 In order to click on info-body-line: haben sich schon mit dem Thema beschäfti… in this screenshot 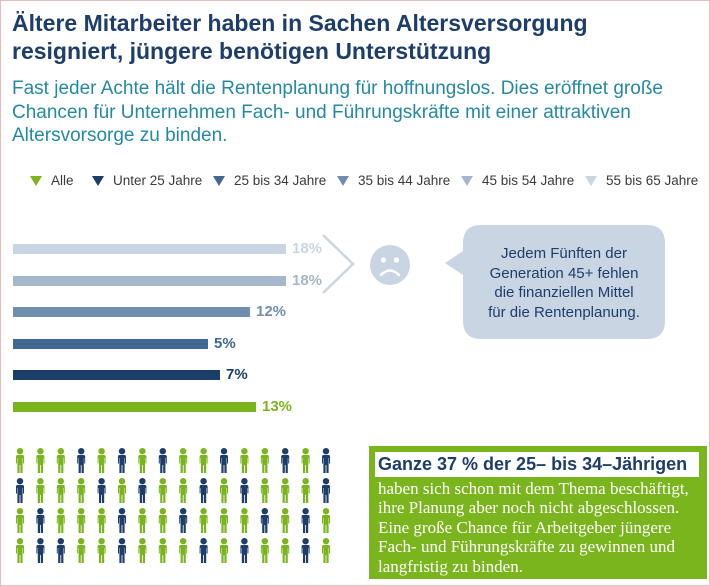, I will do `click(533, 488)`.